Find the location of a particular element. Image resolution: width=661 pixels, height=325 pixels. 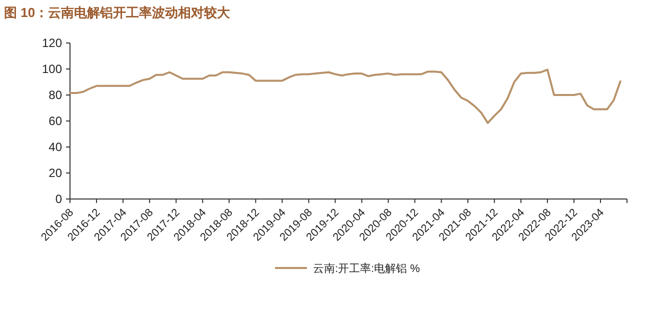

y-tick-label: 0 is located at coordinates (58, 199).